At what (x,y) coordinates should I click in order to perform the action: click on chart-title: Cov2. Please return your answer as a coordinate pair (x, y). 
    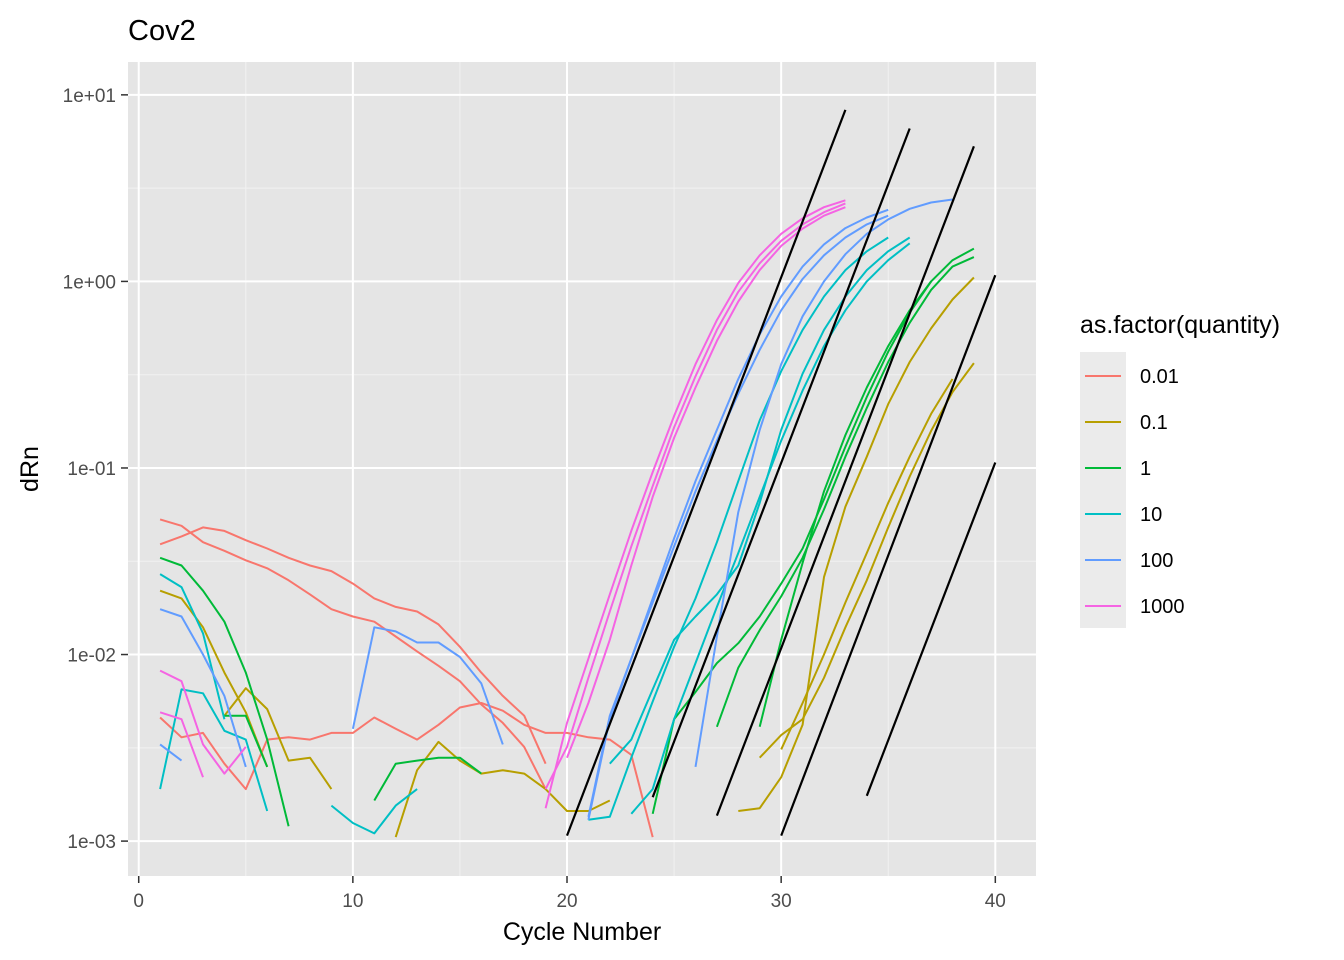
    Looking at the image, I should click on (162, 31).